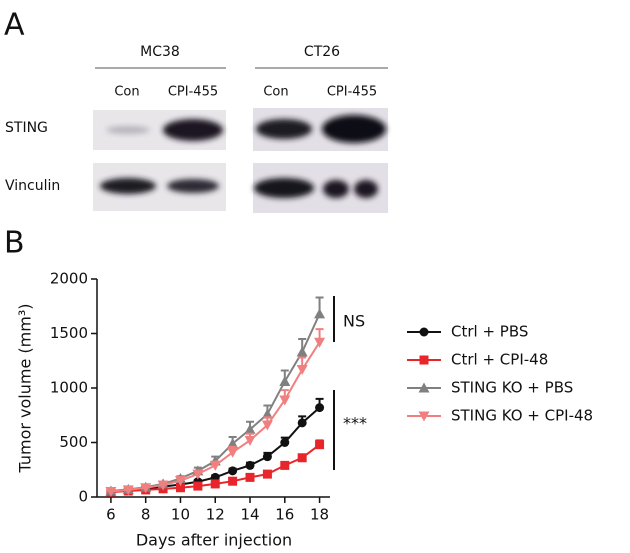 Image resolution: width=630 pixels, height=553 pixels. Describe the element at coordinates (26, 128) in the screenshot. I see `row-label: STING` at that location.